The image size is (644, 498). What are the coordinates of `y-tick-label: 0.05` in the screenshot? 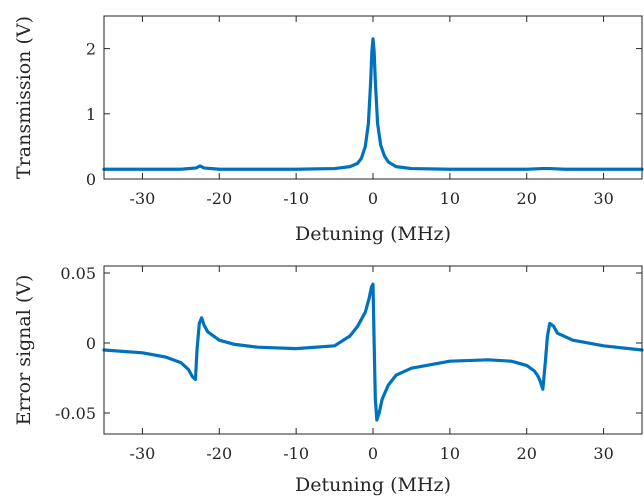 It's located at (78, 273).